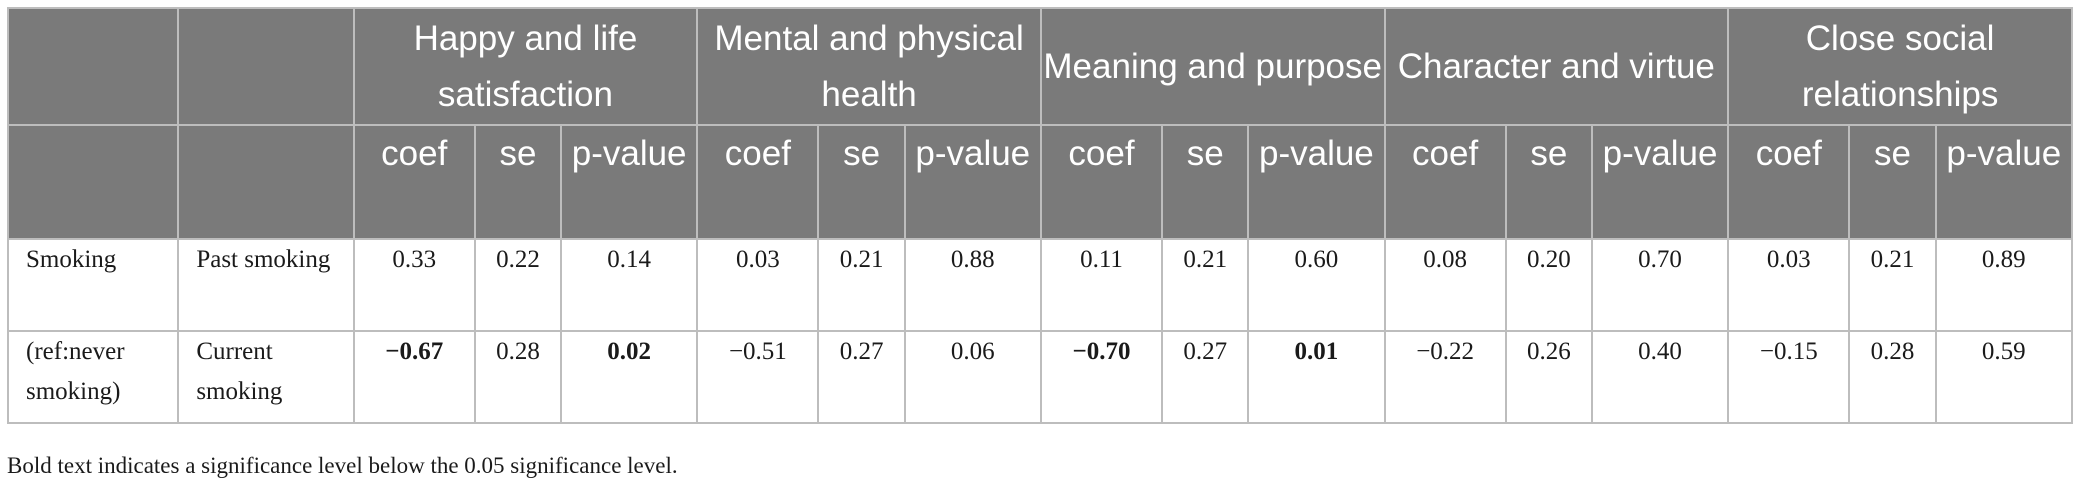 The image size is (2075, 487). Describe the element at coordinates (414, 285) in the screenshot. I see `coef-cell: 0.33` at that location.